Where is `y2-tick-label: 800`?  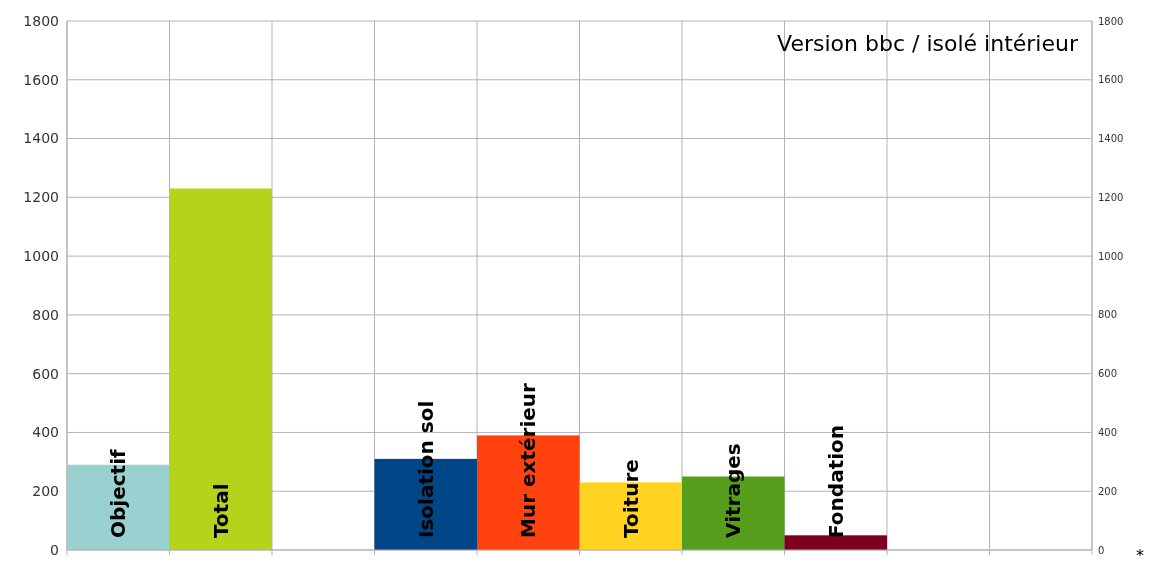 y2-tick-label: 800 is located at coordinates (1108, 315).